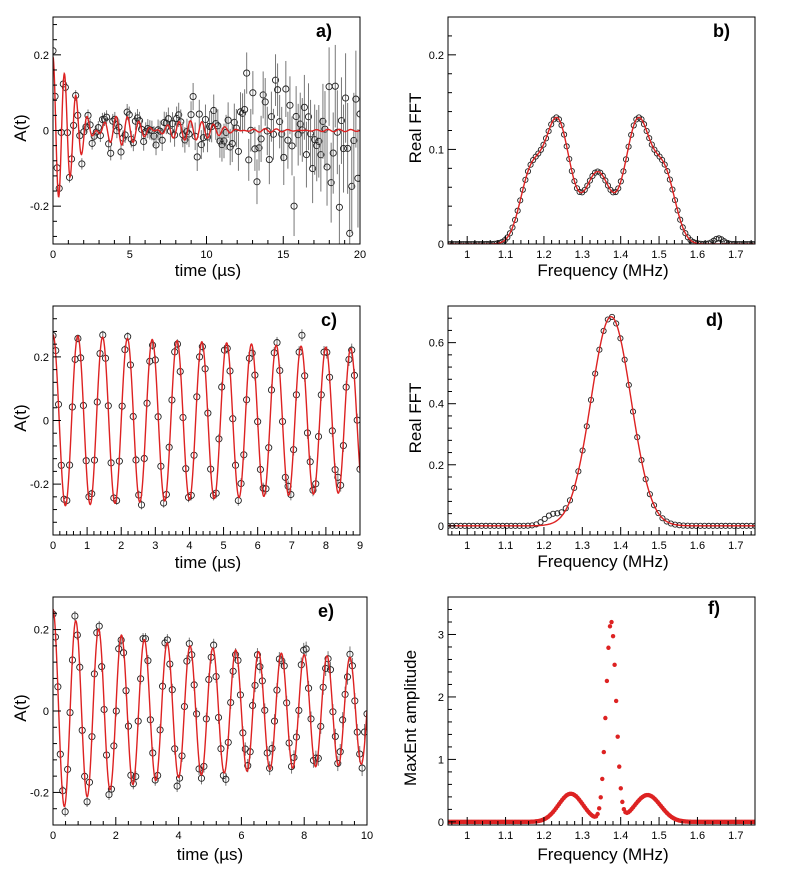 Image resolution: width=789 pixels, height=869 pixels. What do you see at coordinates (20, 707) in the screenshot?
I see `y-axis-label-e: A(t)` at bounding box center [20, 707].